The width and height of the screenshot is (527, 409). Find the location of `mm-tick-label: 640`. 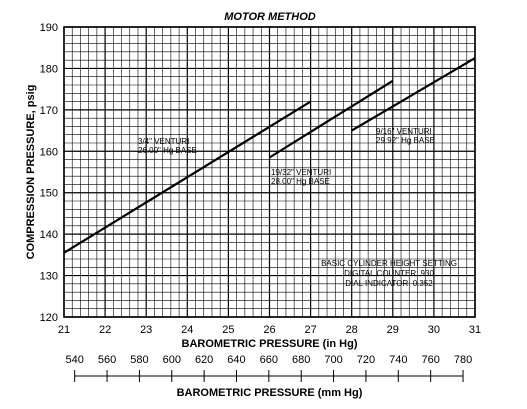

mm-tick-label: 640 is located at coordinates (236, 360).